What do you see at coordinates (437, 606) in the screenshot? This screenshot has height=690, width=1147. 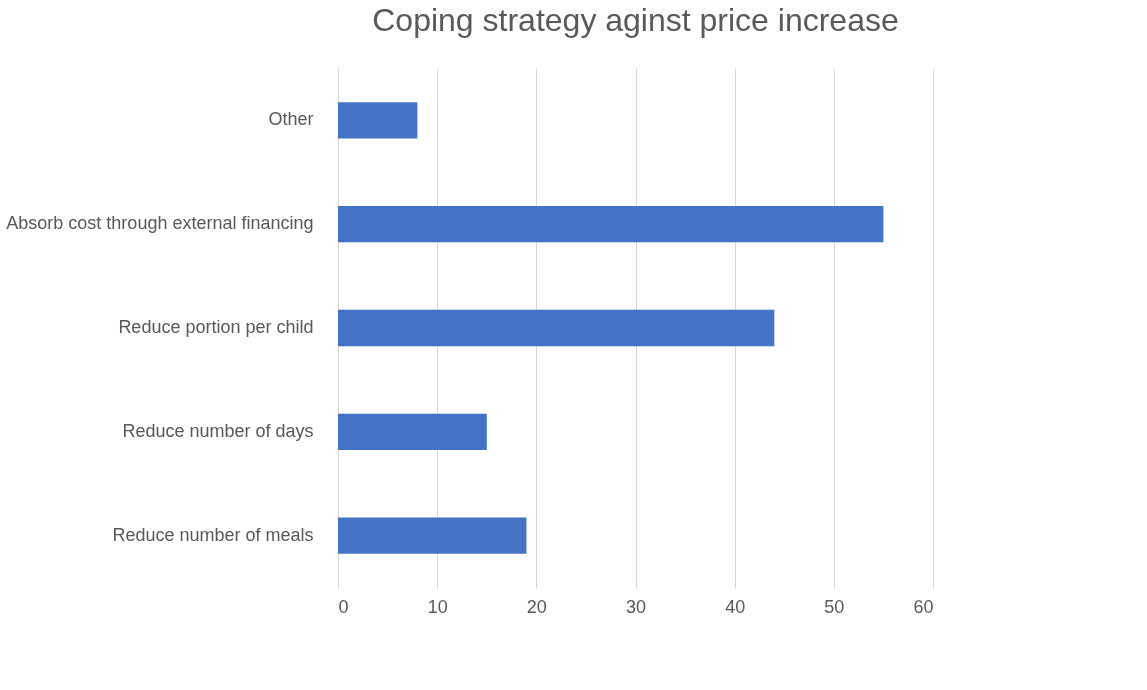 I see `x-tick-label: 10` at bounding box center [437, 606].